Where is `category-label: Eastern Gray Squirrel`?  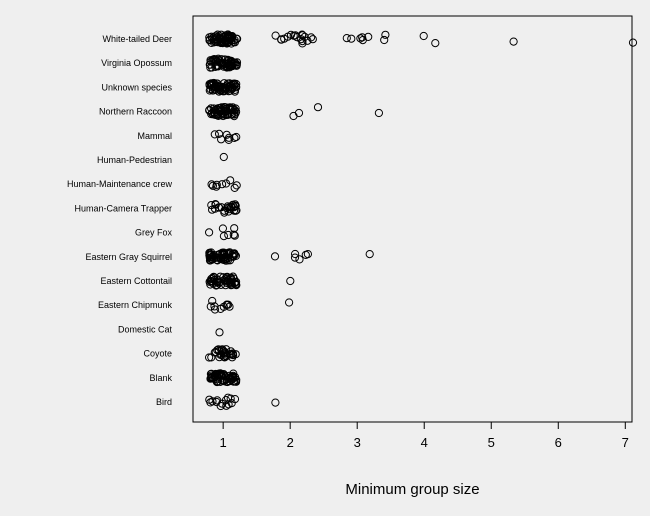 category-label: Eastern Gray Squirrel is located at coordinates (128, 257).